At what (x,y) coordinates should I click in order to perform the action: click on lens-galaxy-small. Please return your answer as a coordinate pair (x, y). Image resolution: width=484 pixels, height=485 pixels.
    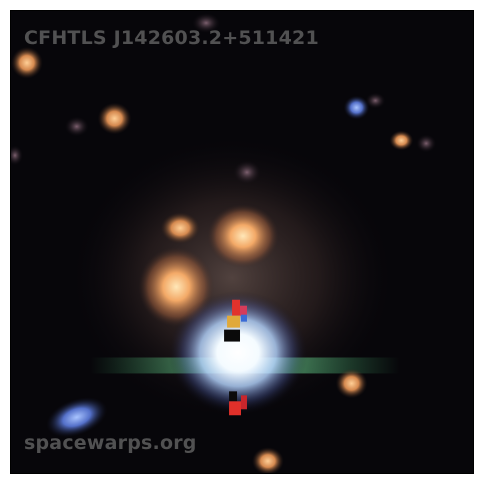
    Looking at the image, I should click on (180, 228).